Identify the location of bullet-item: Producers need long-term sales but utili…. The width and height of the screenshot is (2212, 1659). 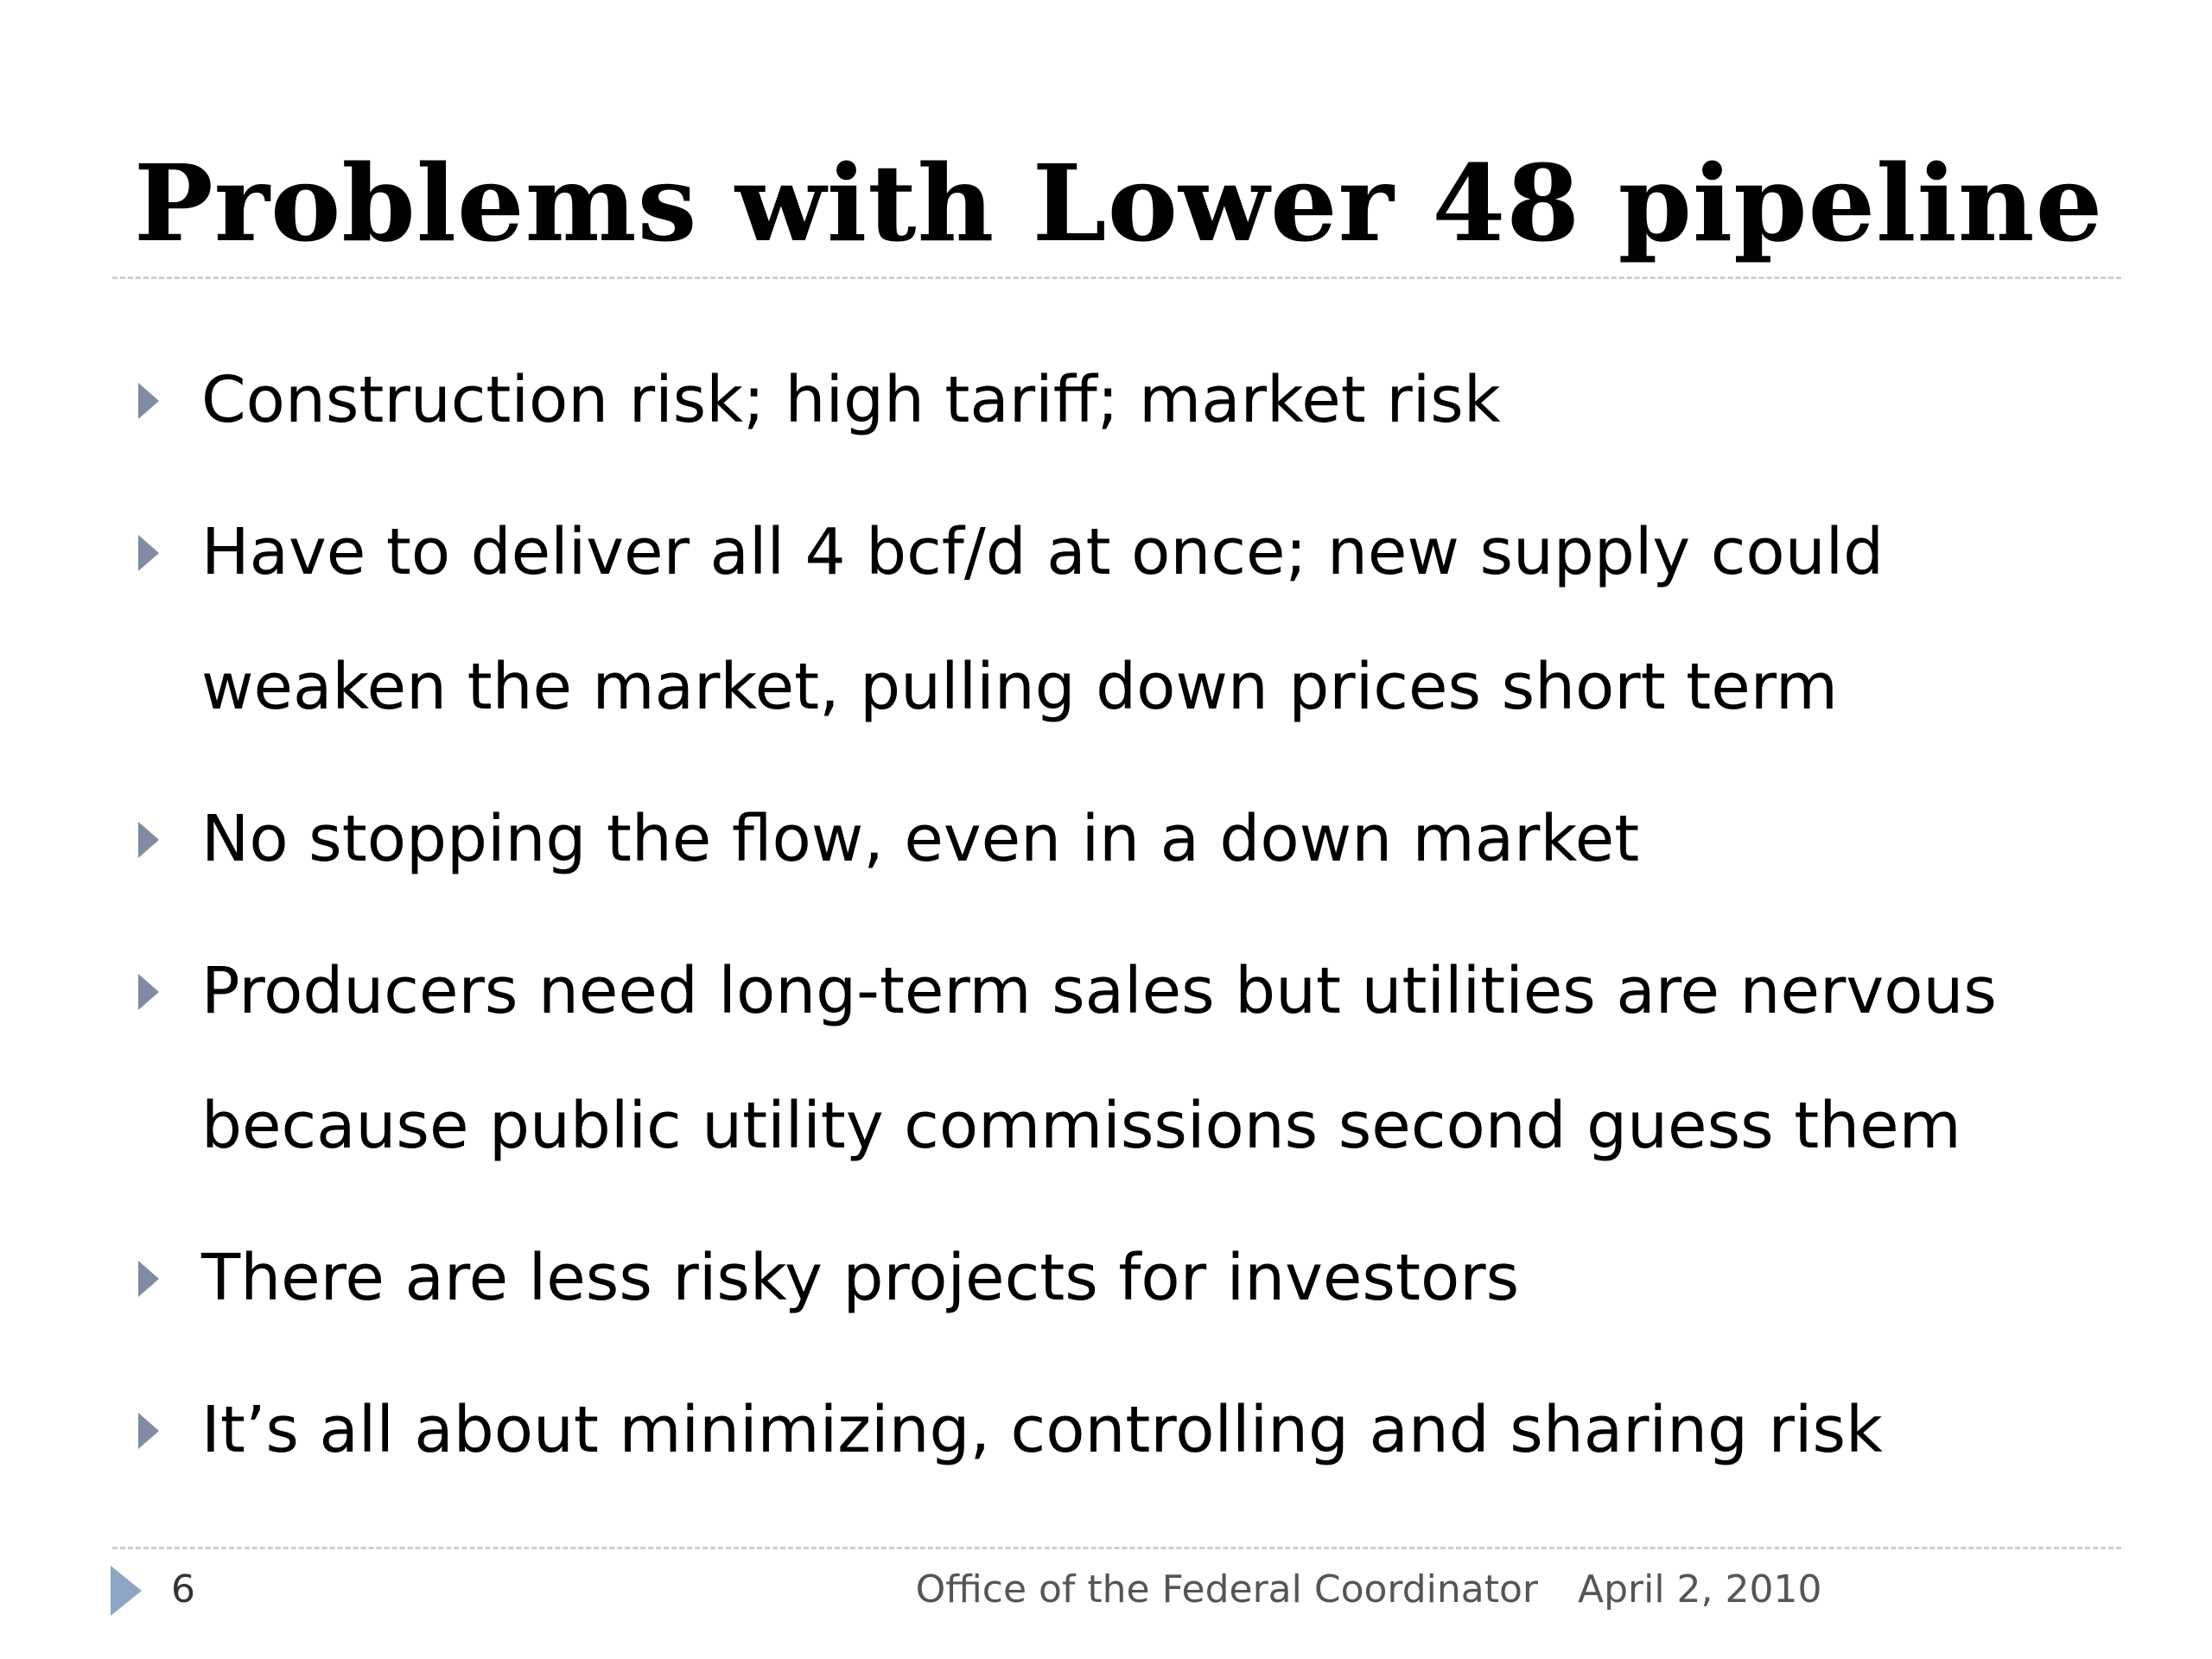
(1133, 1058).